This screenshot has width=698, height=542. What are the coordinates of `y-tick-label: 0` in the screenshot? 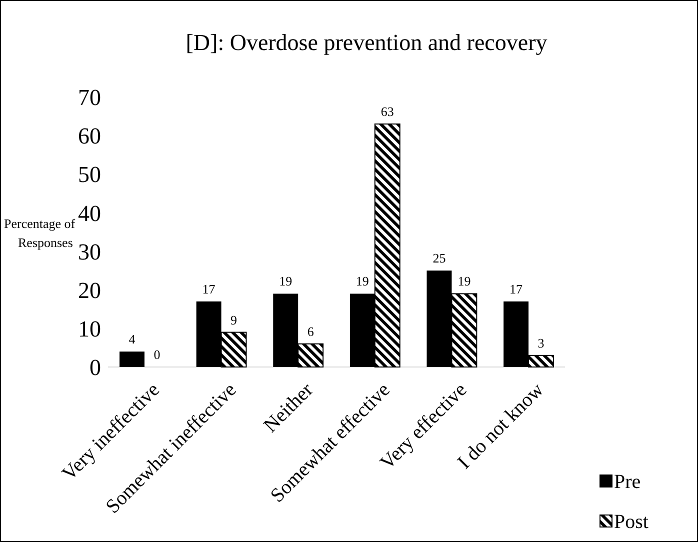 It's located at (95, 367).